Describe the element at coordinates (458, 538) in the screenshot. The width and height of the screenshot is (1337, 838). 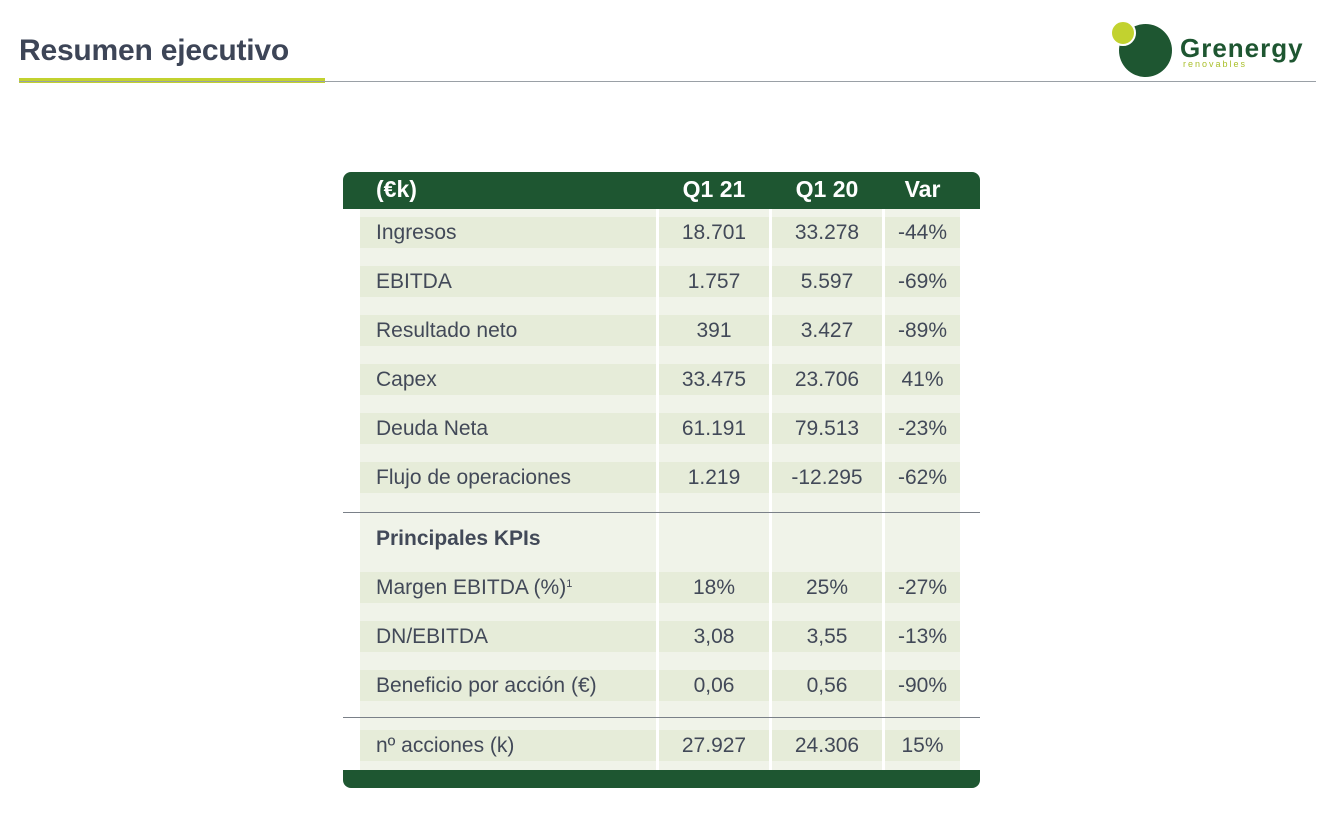
I see `kpi-section-heading: Principales KPIs` at that location.